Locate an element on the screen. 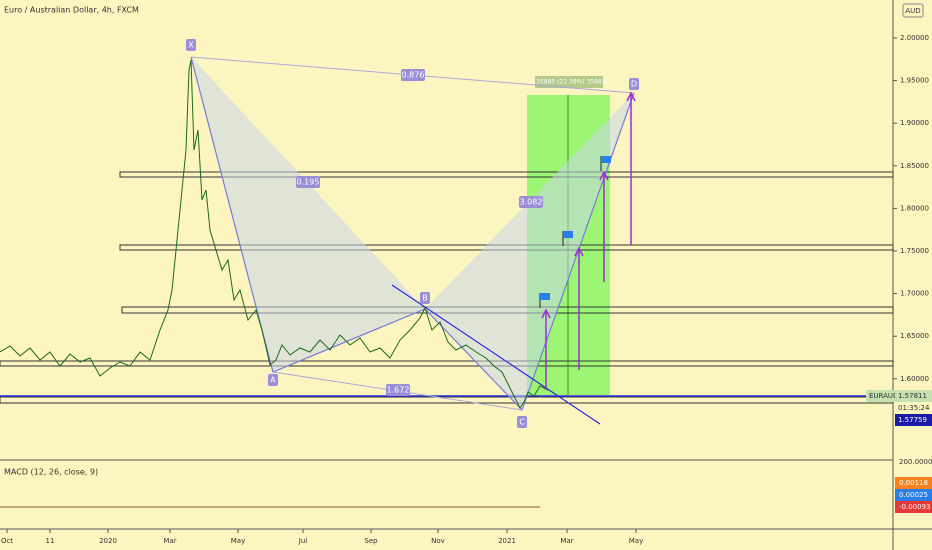 This screenshot has width=932, height=550. price-label: 1.90000 is located at coordinates (914, 123).